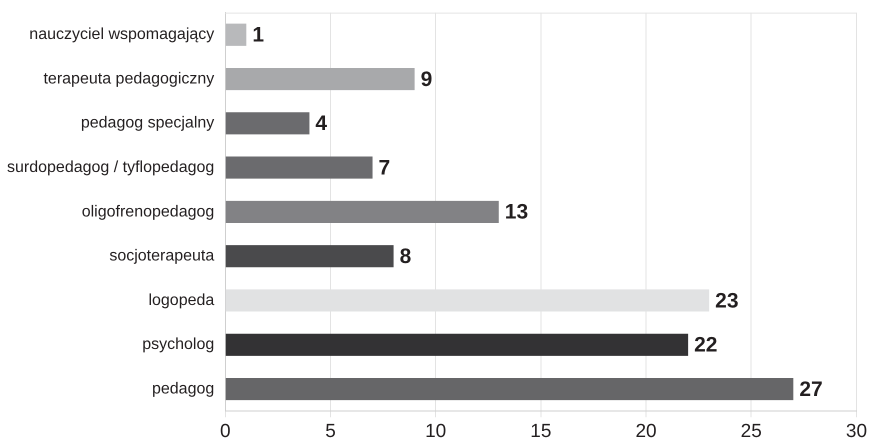 Image resolution: width=870 pixels, height=446 pixels. What do you see at coordinates (727, 300) in the screenshot?
I see `data-label: 23` at bounding box center [727, 300].